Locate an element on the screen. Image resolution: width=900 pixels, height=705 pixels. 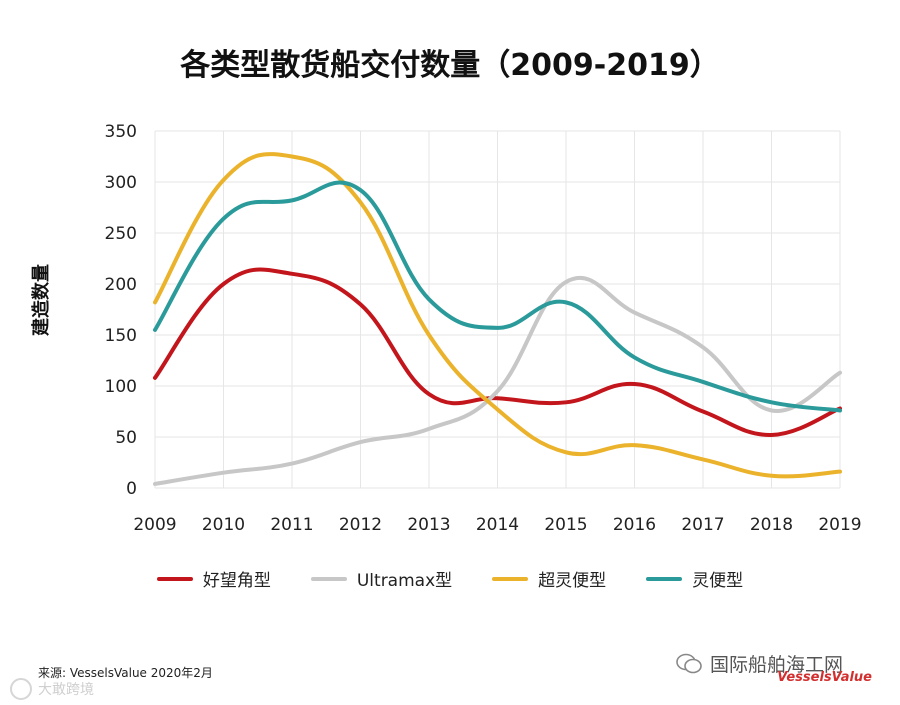
y-tick-label: 250 is located at coordinates (121, 234).